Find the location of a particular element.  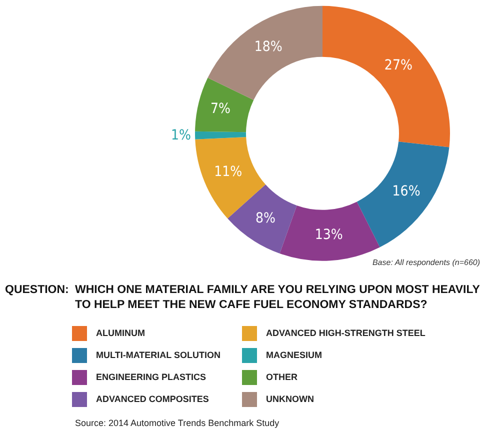

text: Base: All respondents (n=660) is located at coordinates (426, 262).